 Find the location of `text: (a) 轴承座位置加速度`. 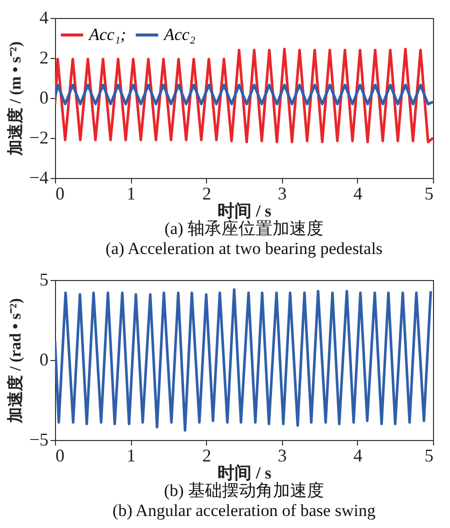

text: (a) 轴承座位置加速度 is located at coordinates (244, 228).